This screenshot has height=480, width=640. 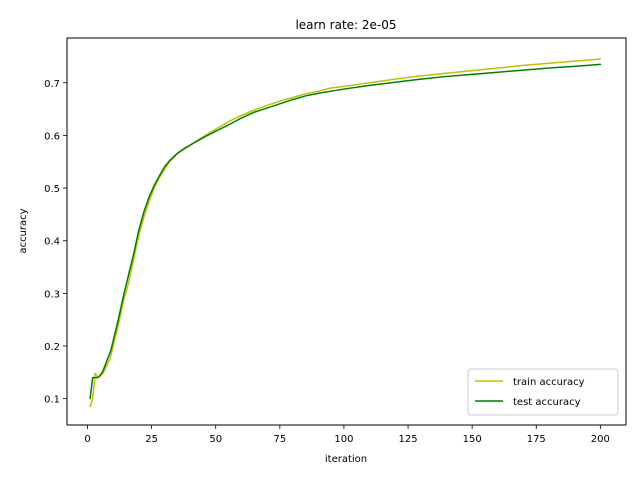 I want to click on y-tick-label: 0.1, so click(x=52, y=400).